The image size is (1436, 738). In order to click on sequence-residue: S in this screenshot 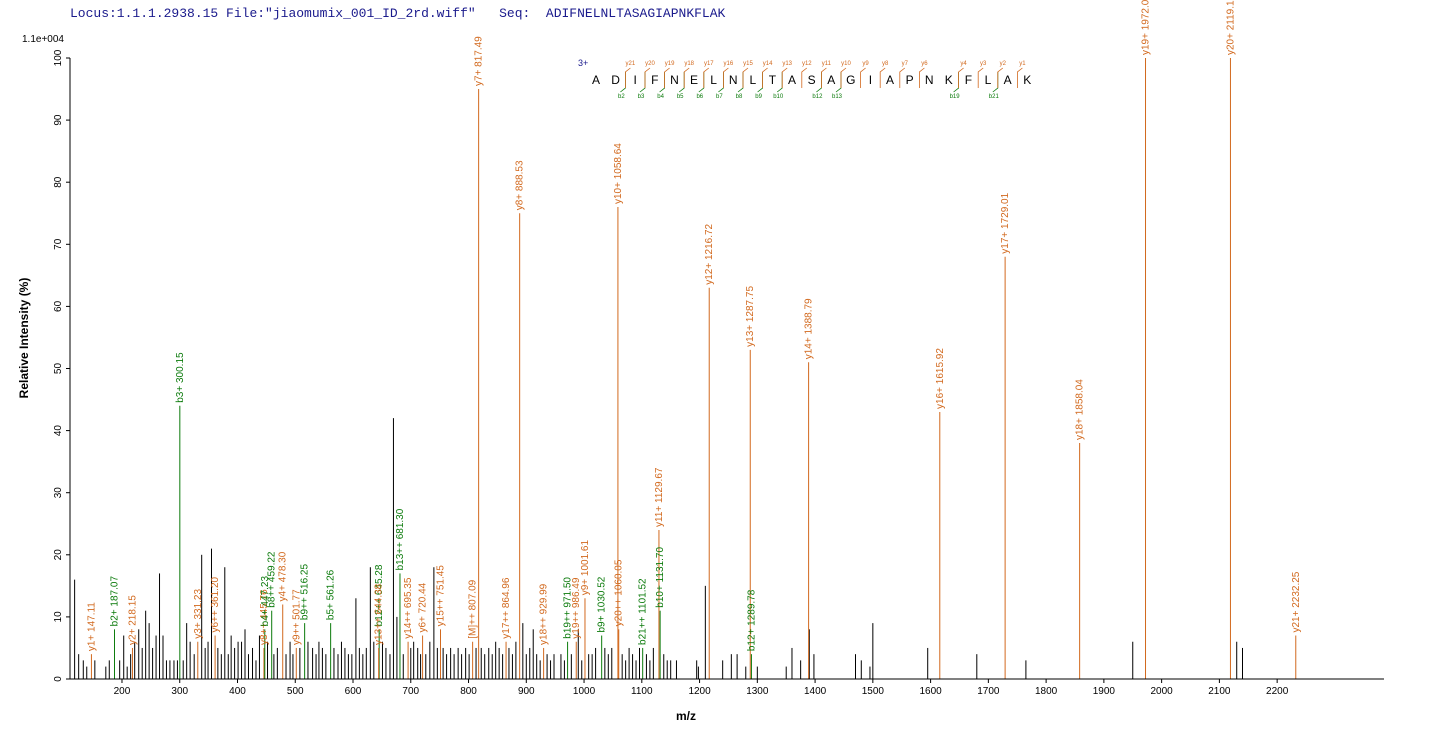, I will do `click(812, 80)`.